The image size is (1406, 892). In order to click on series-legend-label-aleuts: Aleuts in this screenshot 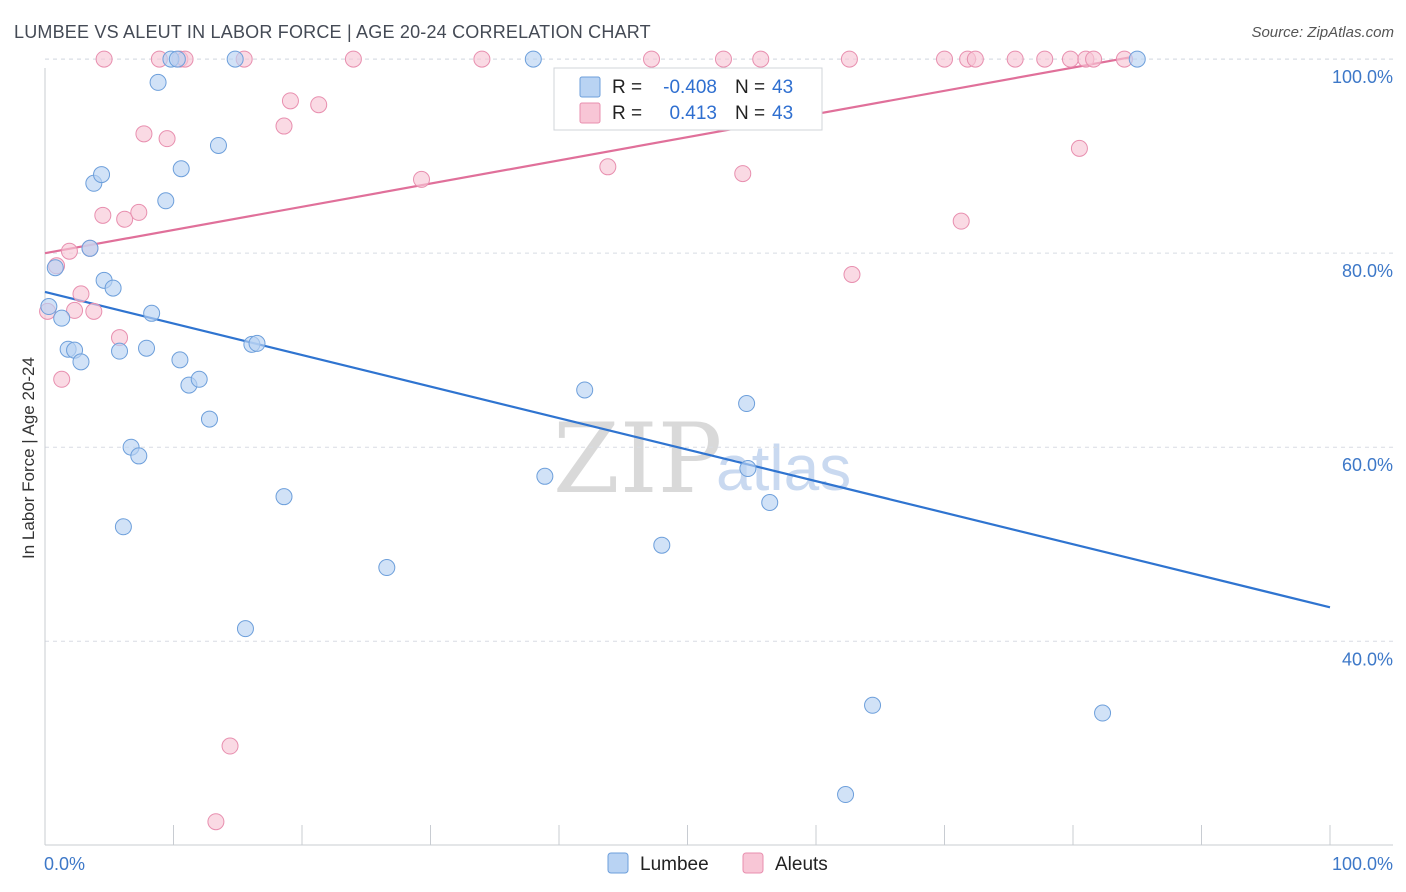, I will do `click(801, 864)`.